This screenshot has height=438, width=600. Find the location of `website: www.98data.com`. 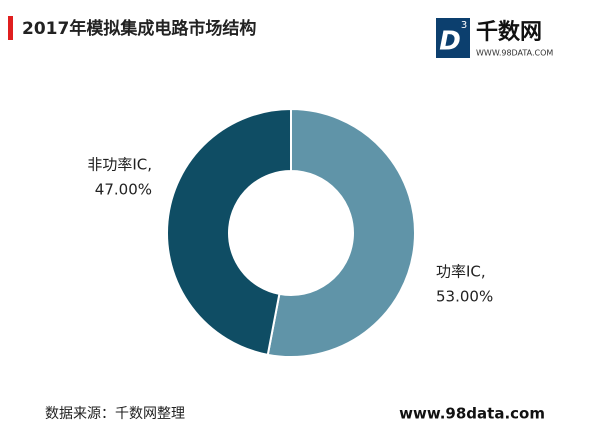

website: www.98data.com is located at coordinates (472, 414).